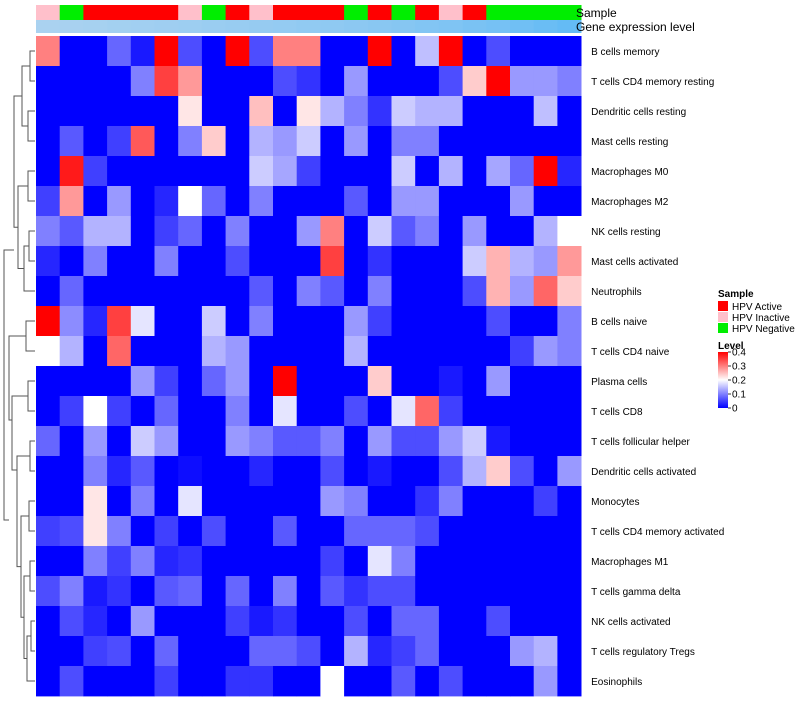 The width and height of the screenshot is (800, 705). I want to click on level-legend-tick-label: 0.3, so click(739, 367).